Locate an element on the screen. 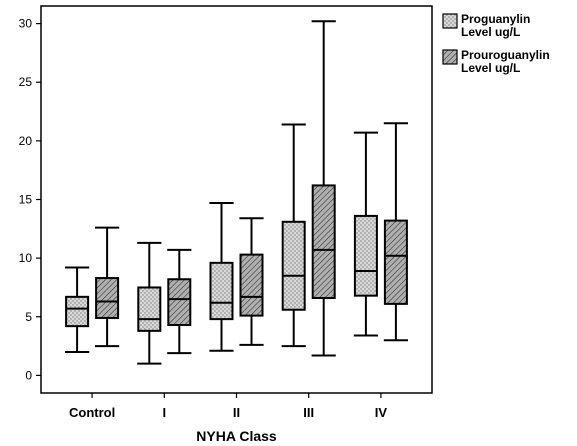  y-tick-label: 10 is located at coordinates (26, 258).